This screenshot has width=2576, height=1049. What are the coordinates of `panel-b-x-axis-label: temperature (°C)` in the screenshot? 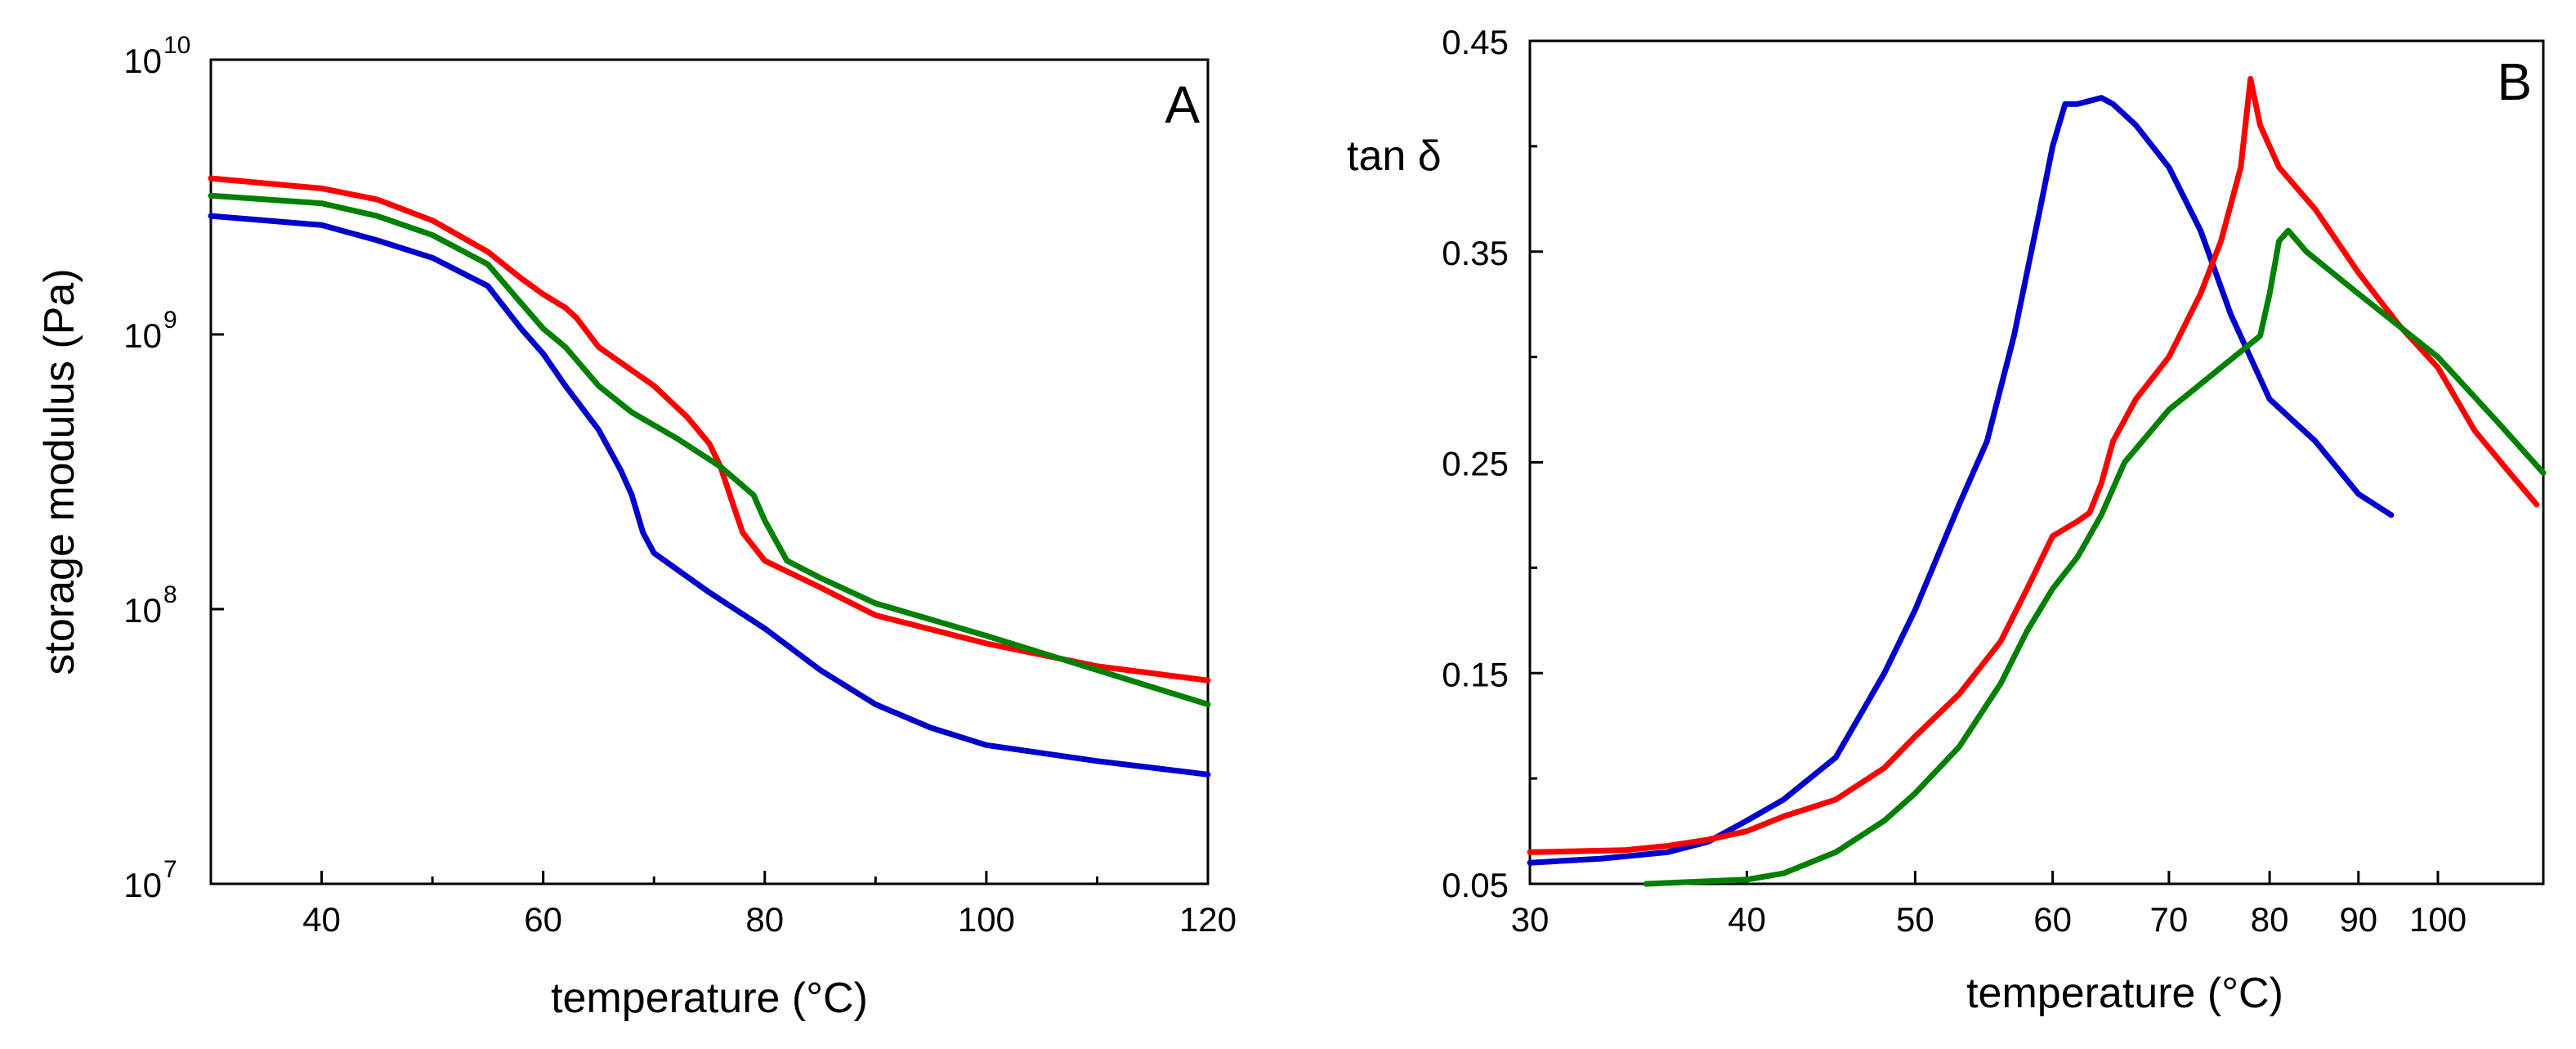 It's located at (2124, 993).